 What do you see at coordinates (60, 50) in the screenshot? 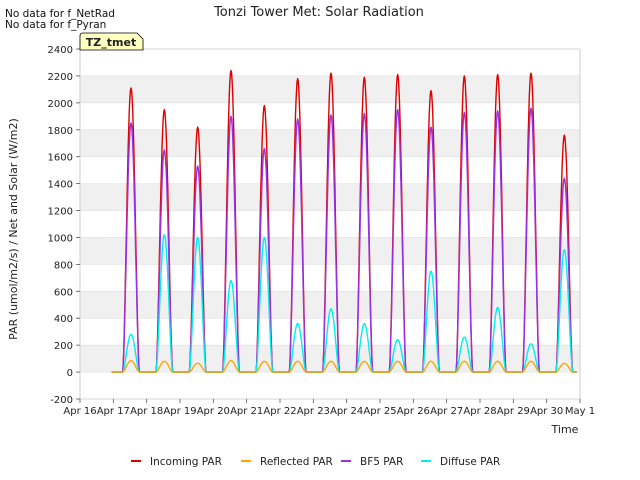
I see `y-tick-label: 2400` at bounding box center [60, 50].